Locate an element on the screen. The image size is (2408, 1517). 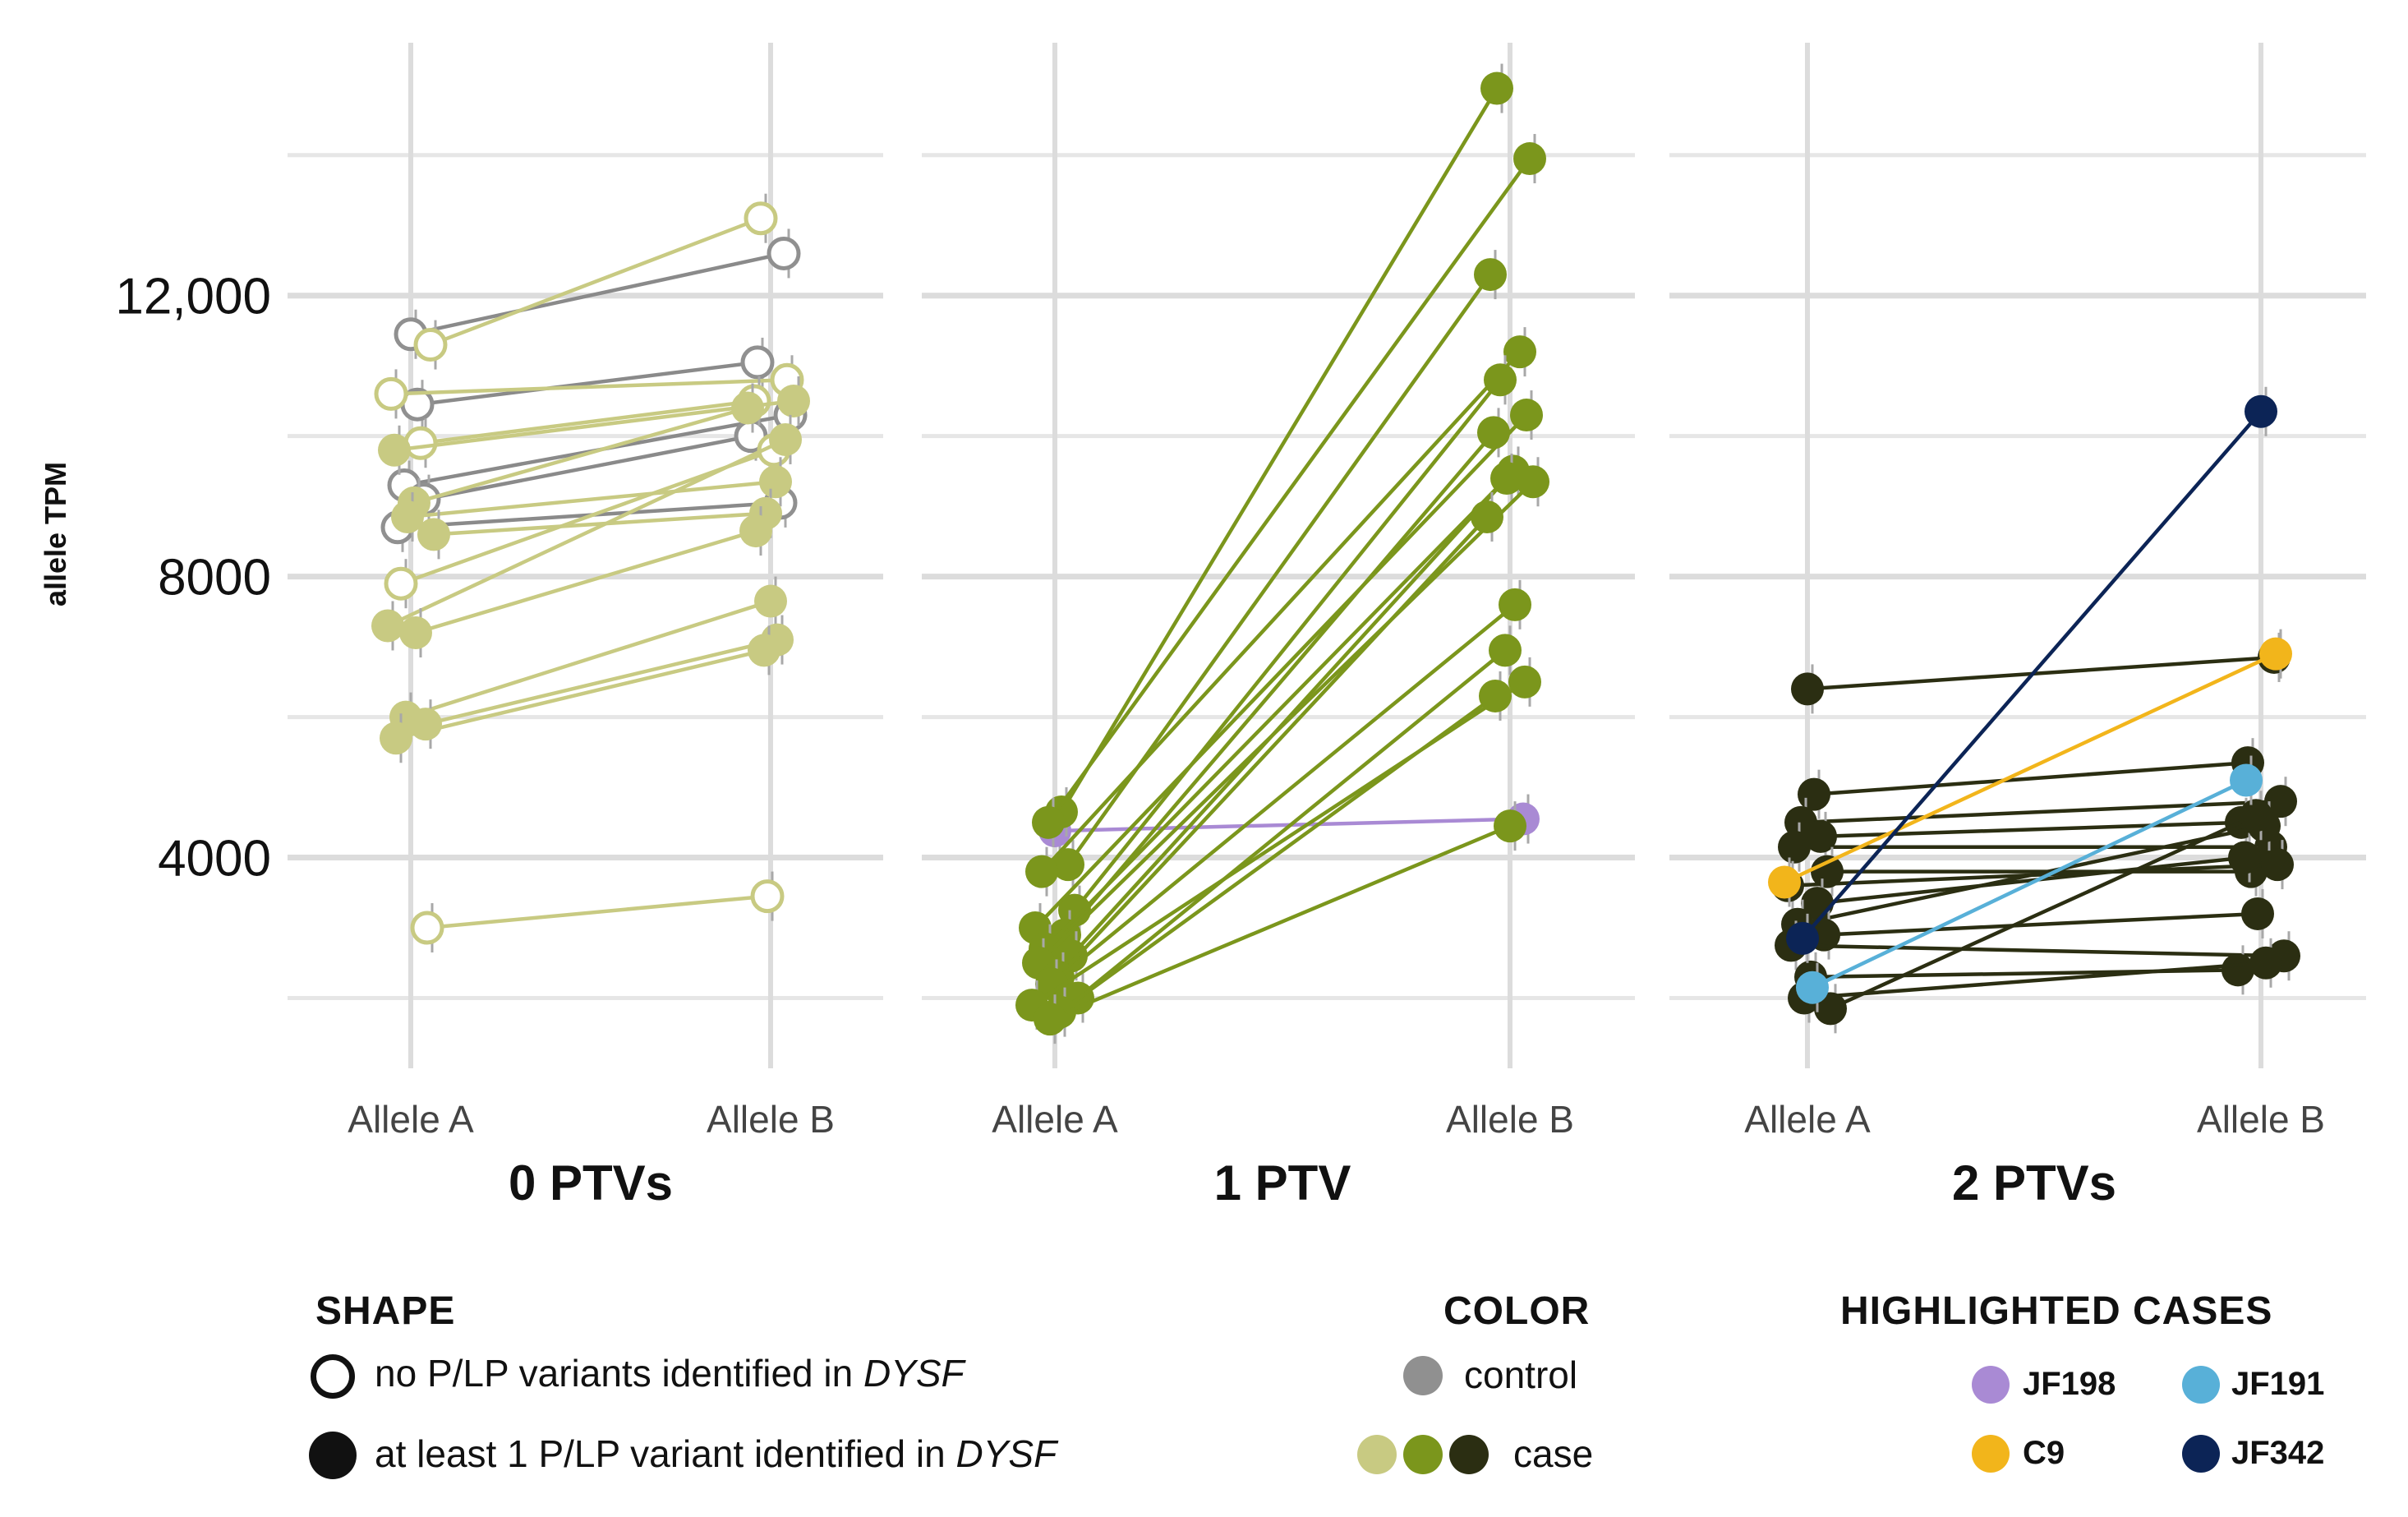
legend-control-label: control is located at coordinates (1521, 1374).